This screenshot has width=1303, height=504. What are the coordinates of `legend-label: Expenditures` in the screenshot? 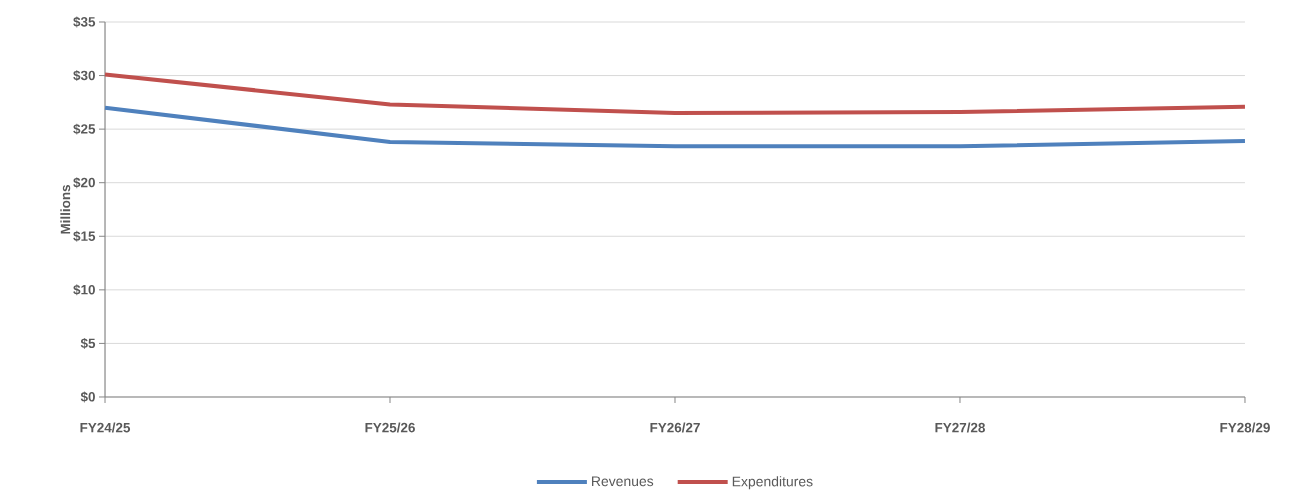 It's located at (772, 483).